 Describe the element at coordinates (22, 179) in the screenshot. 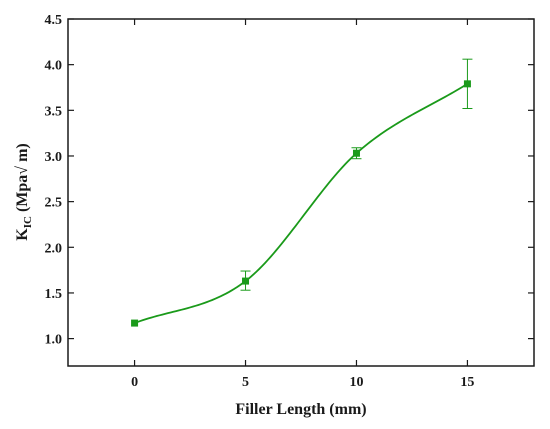

I see `y-axis-title-rest: (Mpa√ m)` at that location.